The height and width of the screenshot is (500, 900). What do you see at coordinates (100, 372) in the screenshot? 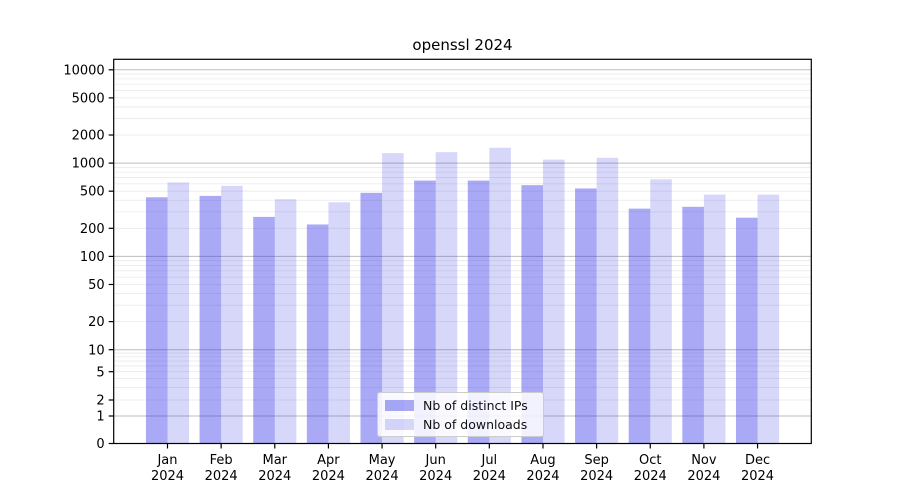
I see `y-tick-label: 5` at bounding box center [100, 372].